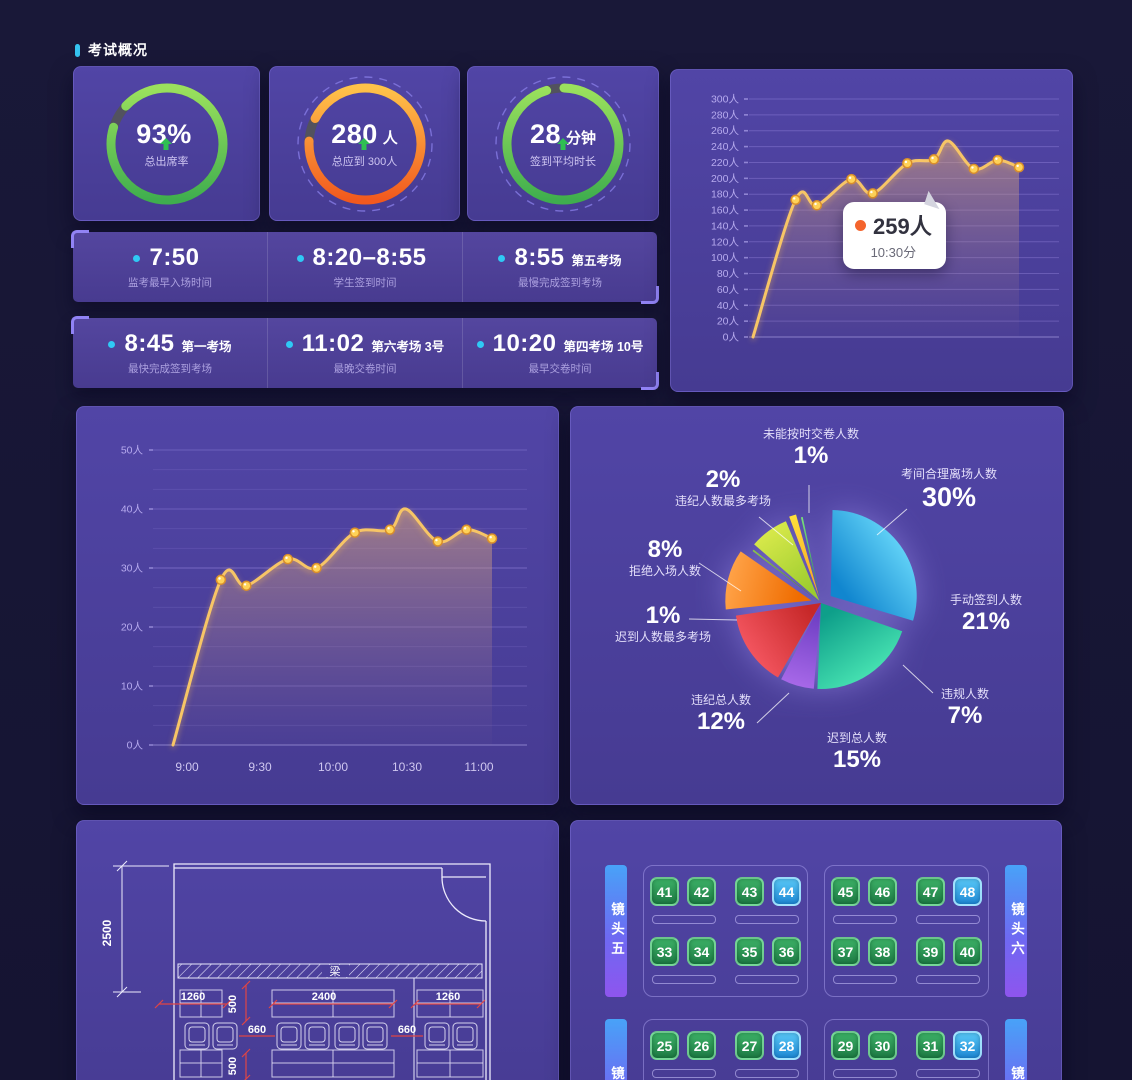 This screenshot has width=1132, height=1080. What do you see at coordinates (845, 891) in the screenshot?
I see `seat-45: 45` at bounding box center [845, 891].